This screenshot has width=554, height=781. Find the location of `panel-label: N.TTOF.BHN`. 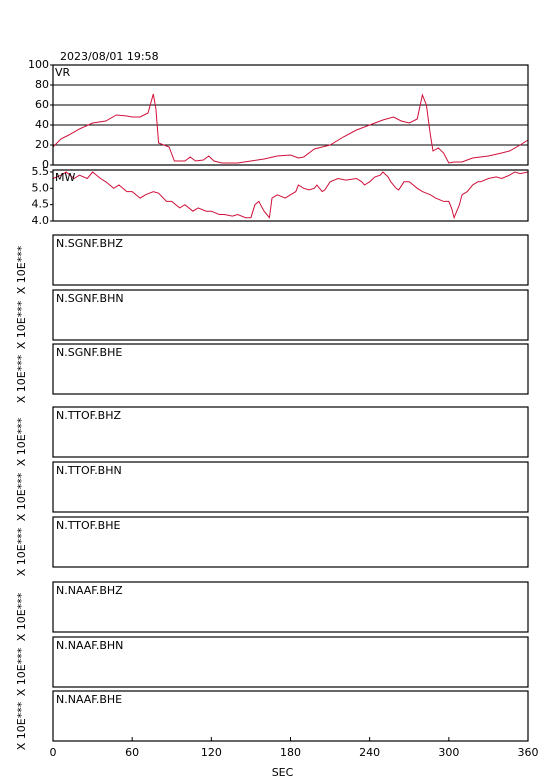

panel-label: N.TTOF.BHN is located at coordinates (89, 470).